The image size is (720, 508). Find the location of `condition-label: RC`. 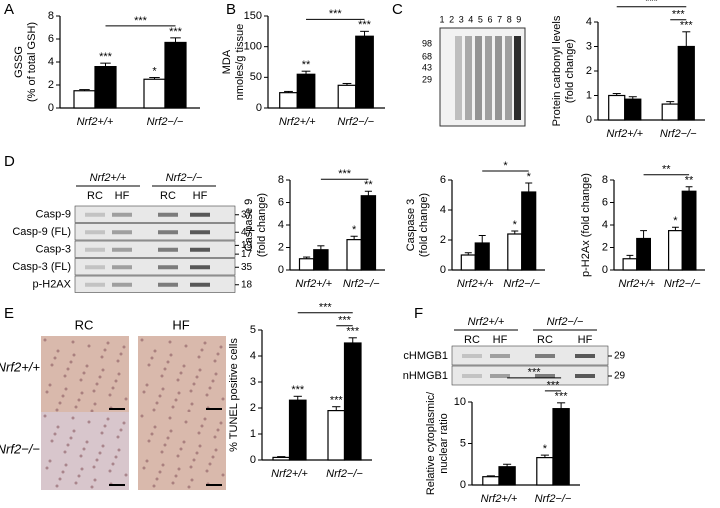

condition-label: RC is located at coordinates (168, 196).